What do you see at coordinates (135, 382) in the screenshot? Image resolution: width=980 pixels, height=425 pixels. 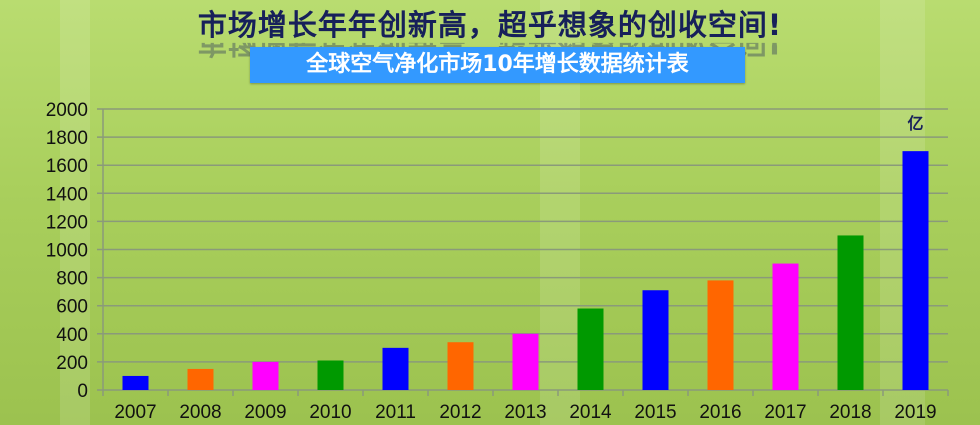 I see `bar-2007` at bounding box center [135, 382].